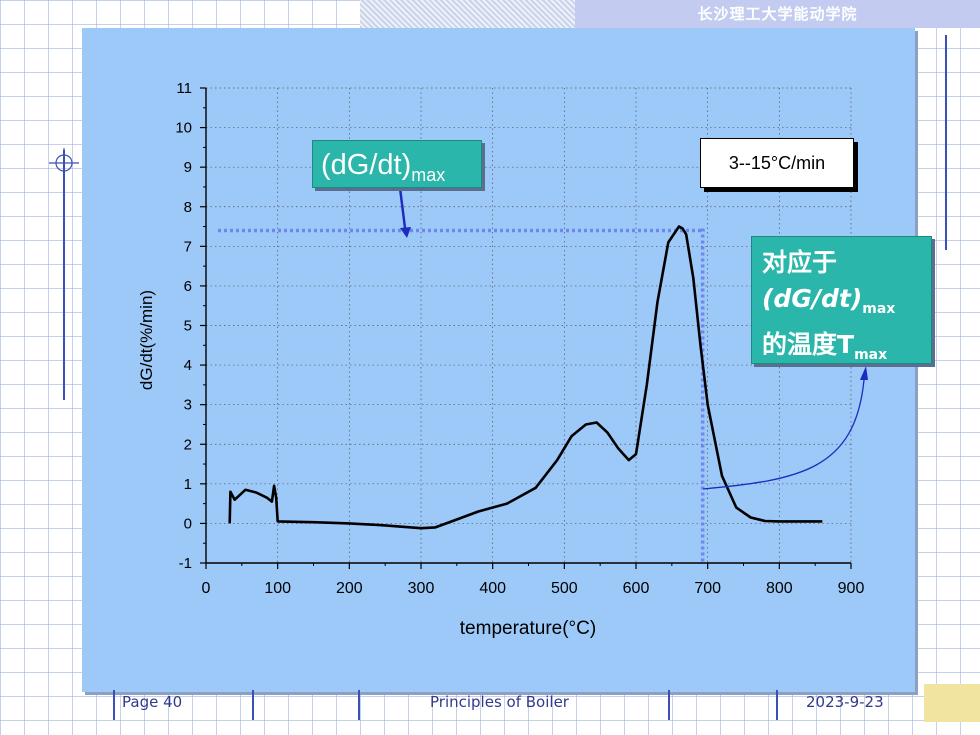 The height and width of the screenshot is (735, 980). Describe the element at coordinates (777, 14) in the screenshot. I see `school-name: 长沙理工大学能动学院` at that location.